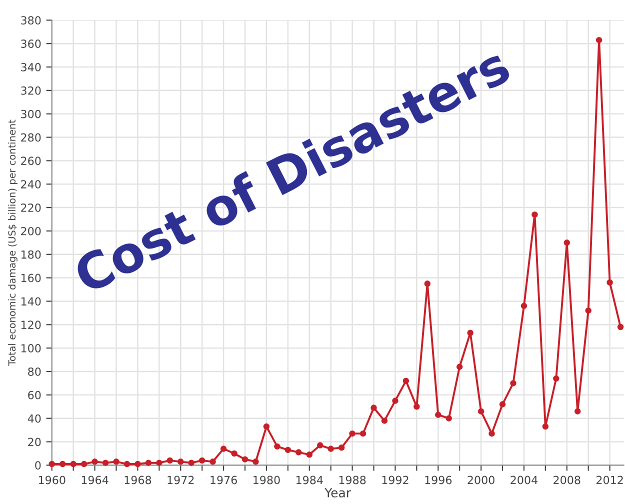 Image resolution: width=625 pixels, height=504 pixels. What do you see at coordinates (309, 480) in the screenshot?
I see `x-tick-label: 1984` at bounding box center [309, 480].